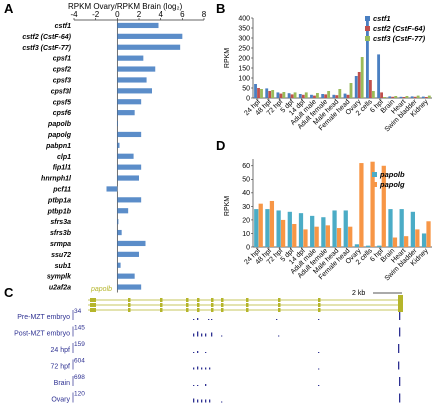  I want to click on panel-b-y-tick-label: 0, so click(248, 98).